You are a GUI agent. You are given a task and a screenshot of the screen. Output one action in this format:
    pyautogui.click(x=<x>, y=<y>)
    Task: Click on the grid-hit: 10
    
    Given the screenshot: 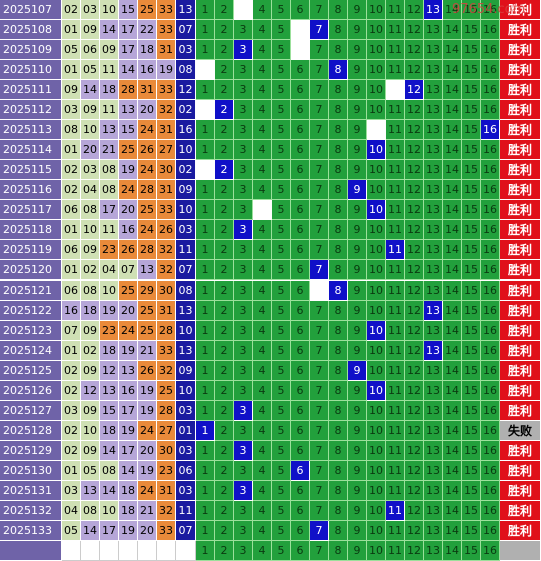 What is the action you would take?
    pyautogui.click(x=376, y=390)
    